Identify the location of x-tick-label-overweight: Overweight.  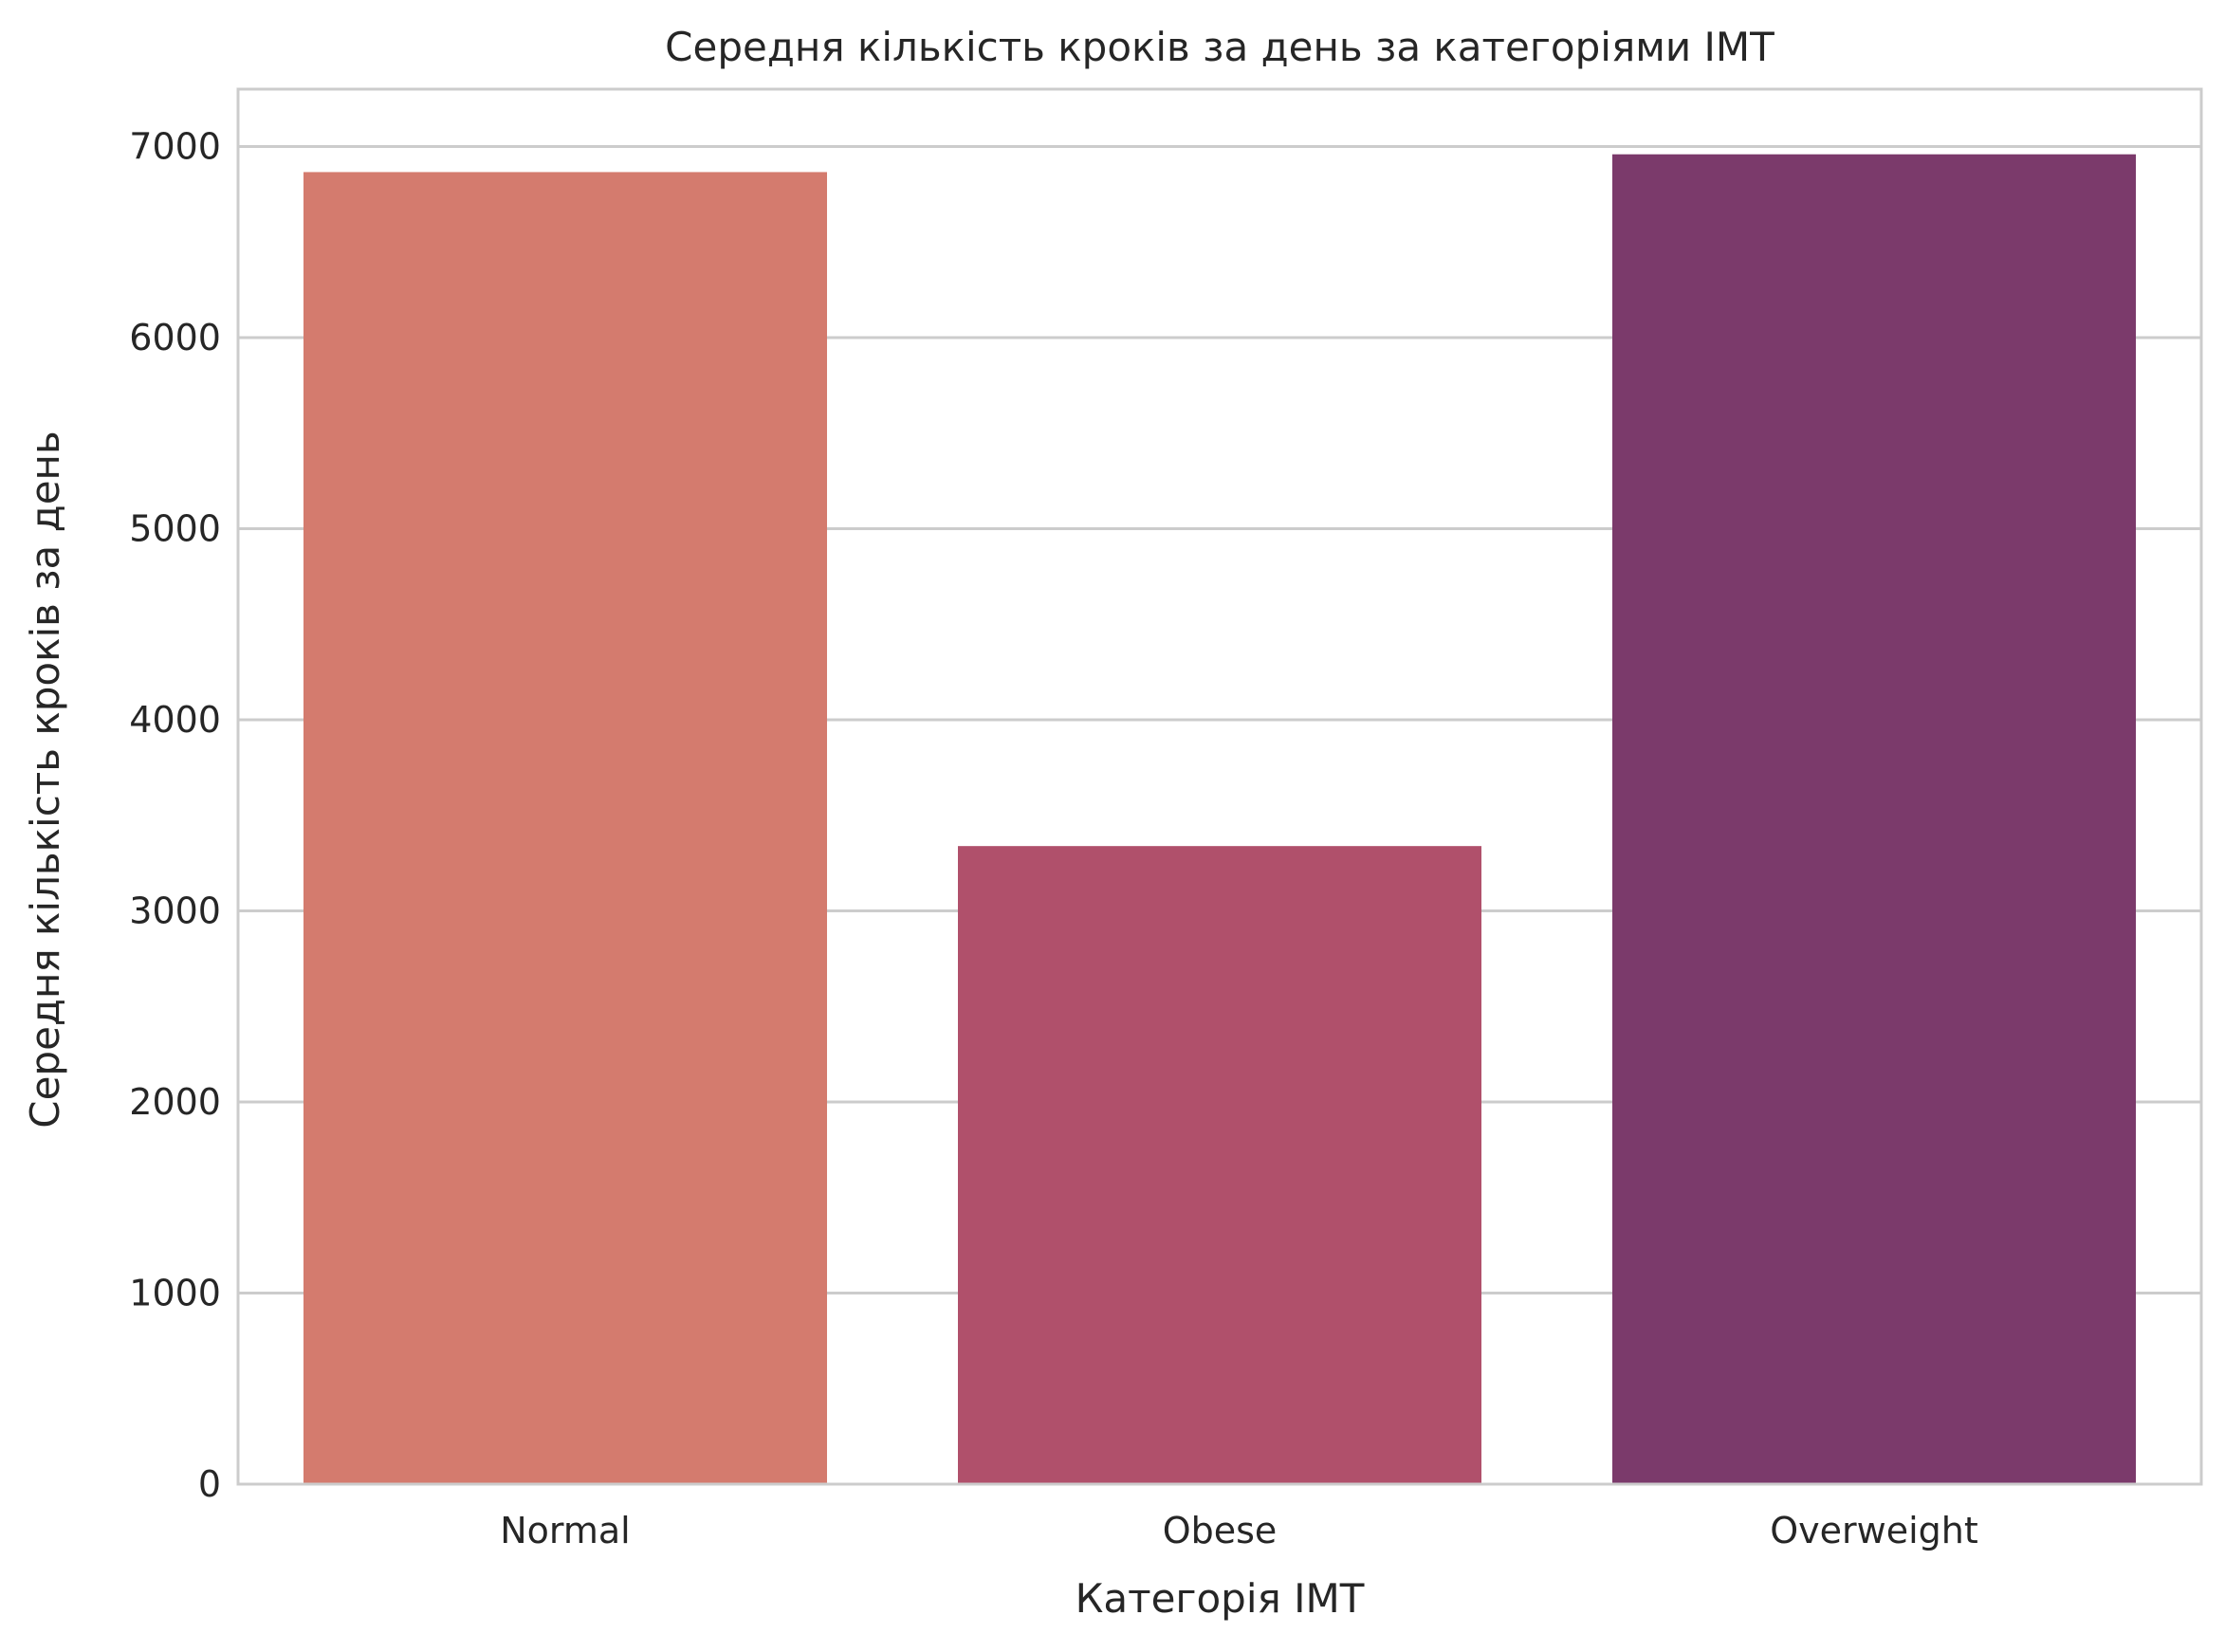
(1874, 1530).